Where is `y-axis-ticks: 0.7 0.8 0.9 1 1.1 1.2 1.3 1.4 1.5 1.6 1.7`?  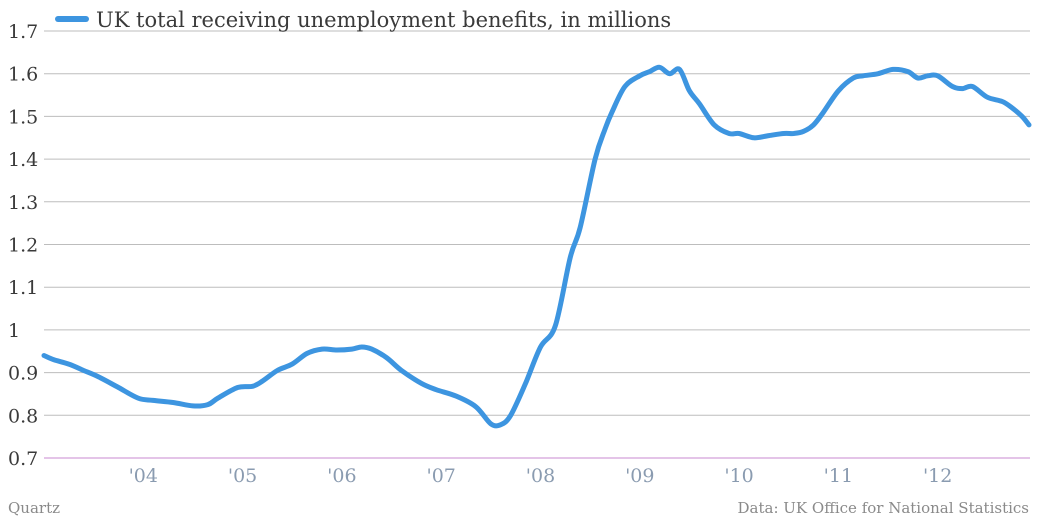 y-axis-ticks: 0.7 0.8 0.9 1 1.1 1.2 1.3 1.4 1.5 1.6 1.7 is located at coordinates (23, 245).